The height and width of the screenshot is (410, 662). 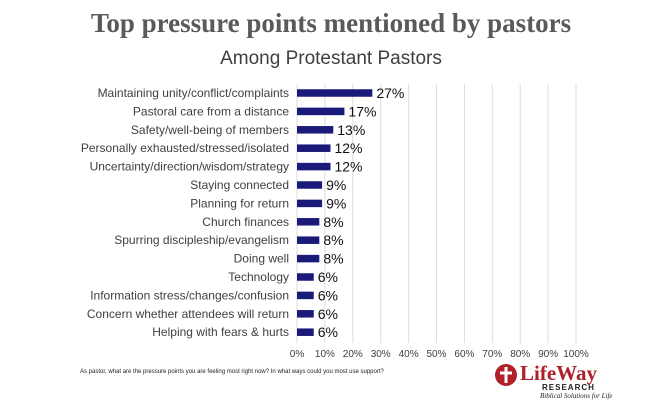 What do you see at coordinates (331, 23) in the screenshot?
I see `chart-title: Top pressure points mentioned by pastors` at bounding box center [331, 23].